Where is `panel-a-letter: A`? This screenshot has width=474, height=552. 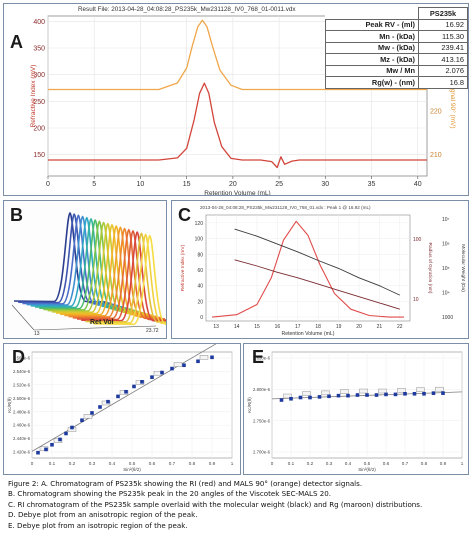
panel-a-letter: A is located at coordinates (16, 42).